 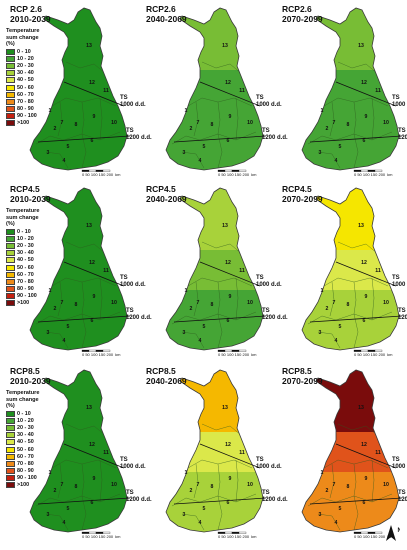 What do you see at coordinates (26, 9) in the screenshot?
I see `scenario-label: RCP 2.6` at bounding box center [26, 9].